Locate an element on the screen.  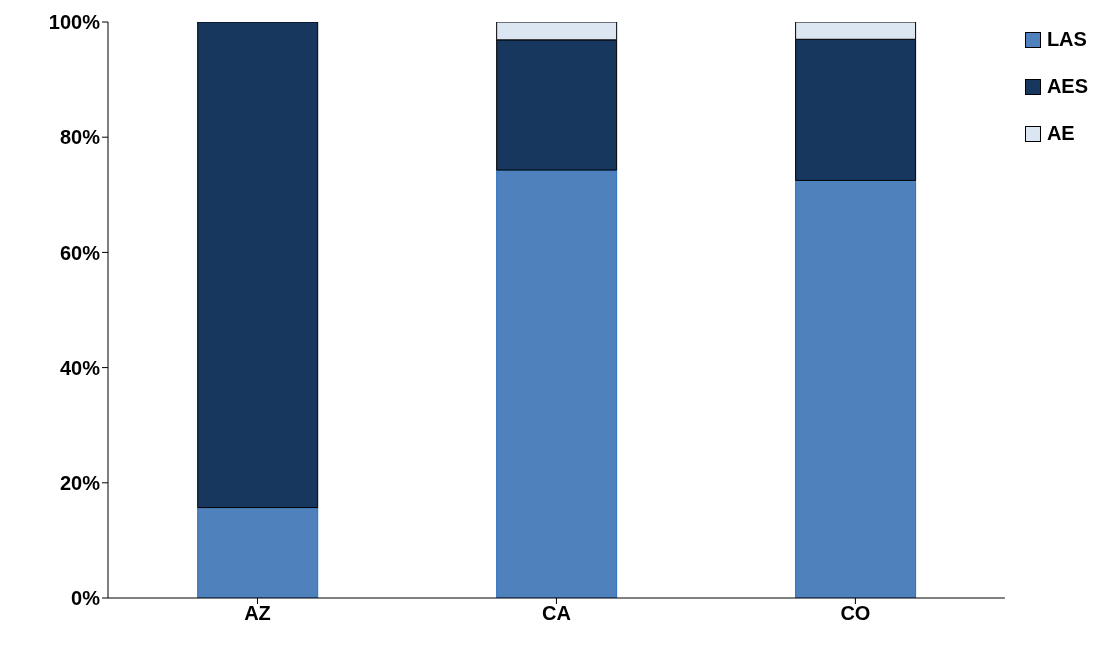
legend-label: LAS is located at coordinates (1066, 39).